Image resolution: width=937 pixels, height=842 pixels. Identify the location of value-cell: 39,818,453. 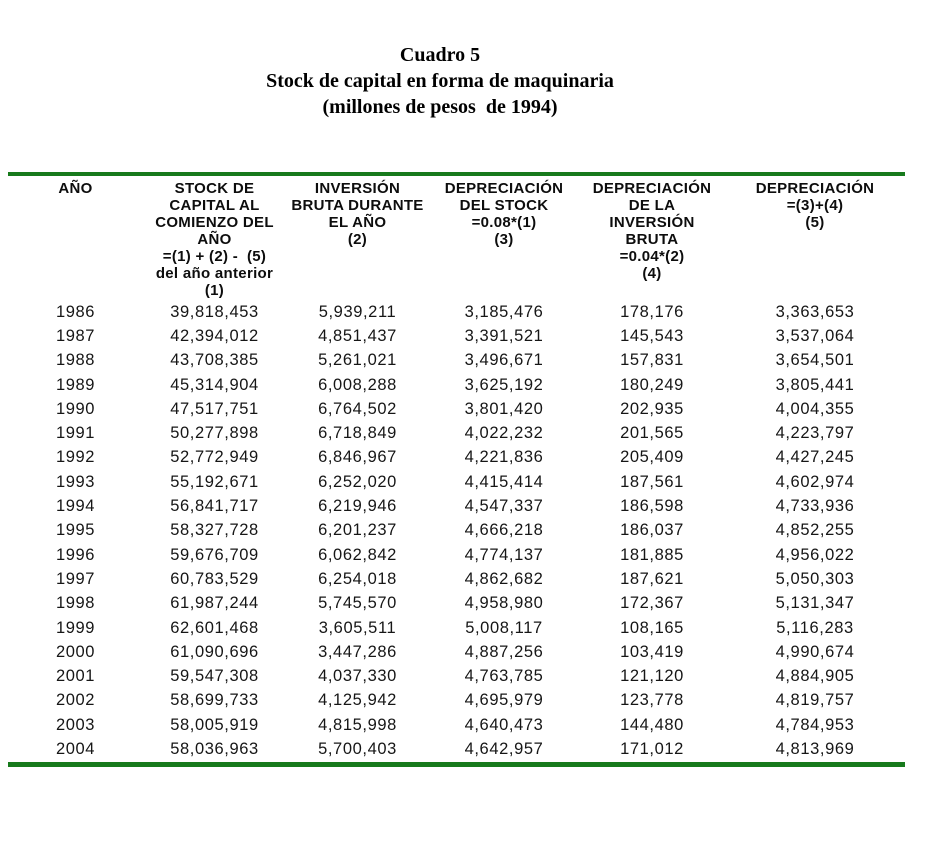
(214, 311).